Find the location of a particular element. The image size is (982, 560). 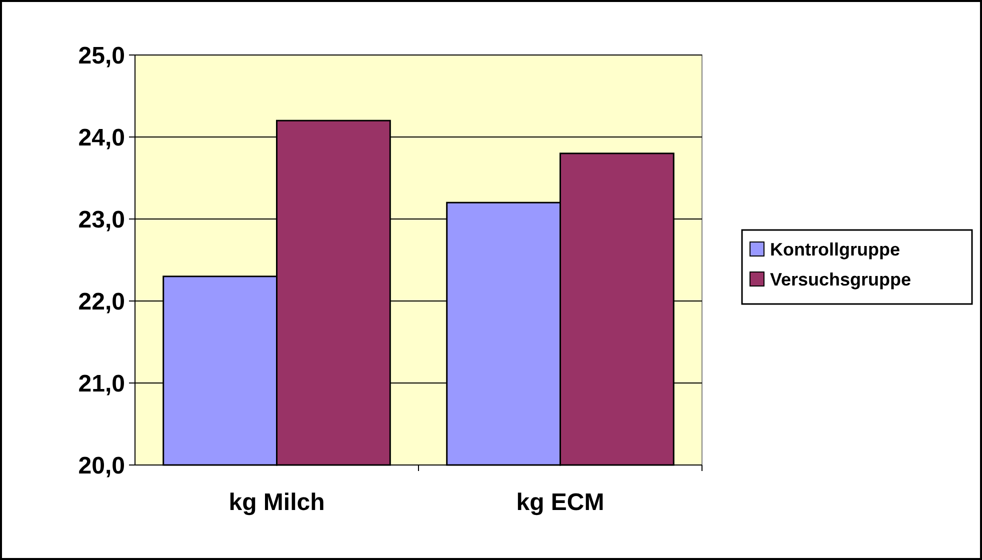

y-tick-label: 25,0 is located at coordinates (101, 56).